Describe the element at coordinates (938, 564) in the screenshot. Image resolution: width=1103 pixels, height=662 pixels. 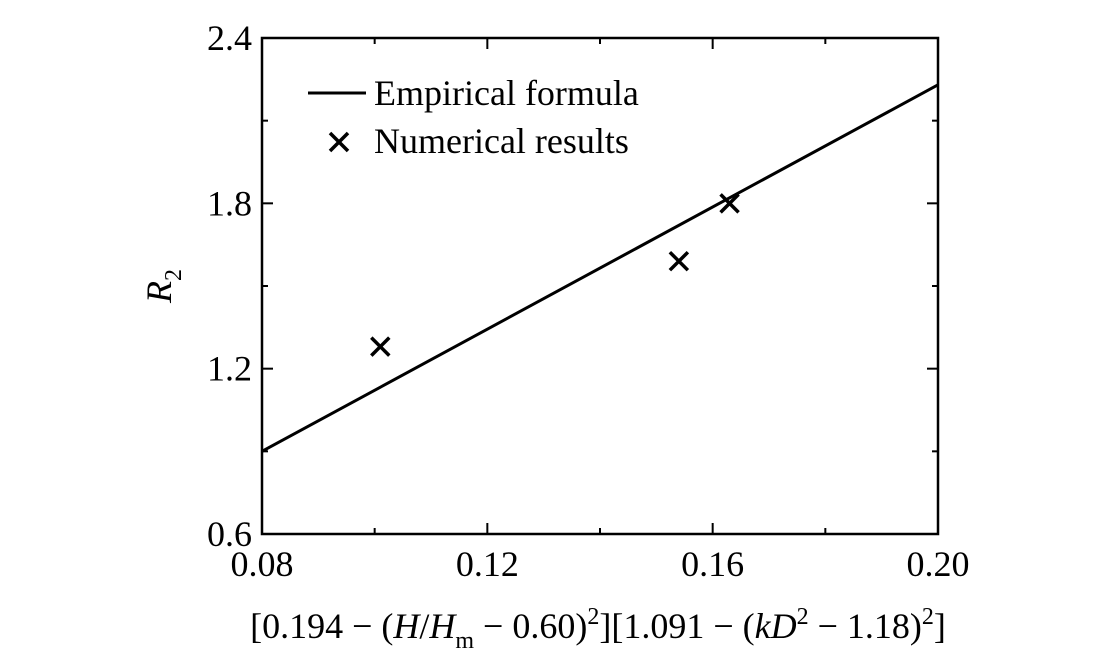
I see `x-tick-label: 0.20` at that location.